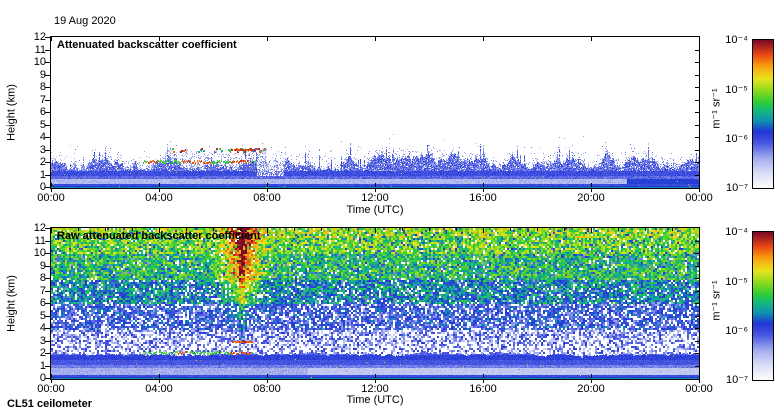  What do you see at coordinates (159, 236) in the screenshot?
I see `panel2-title: Raw attenuated backscatter coefficient` at bounding box center [159, 236].